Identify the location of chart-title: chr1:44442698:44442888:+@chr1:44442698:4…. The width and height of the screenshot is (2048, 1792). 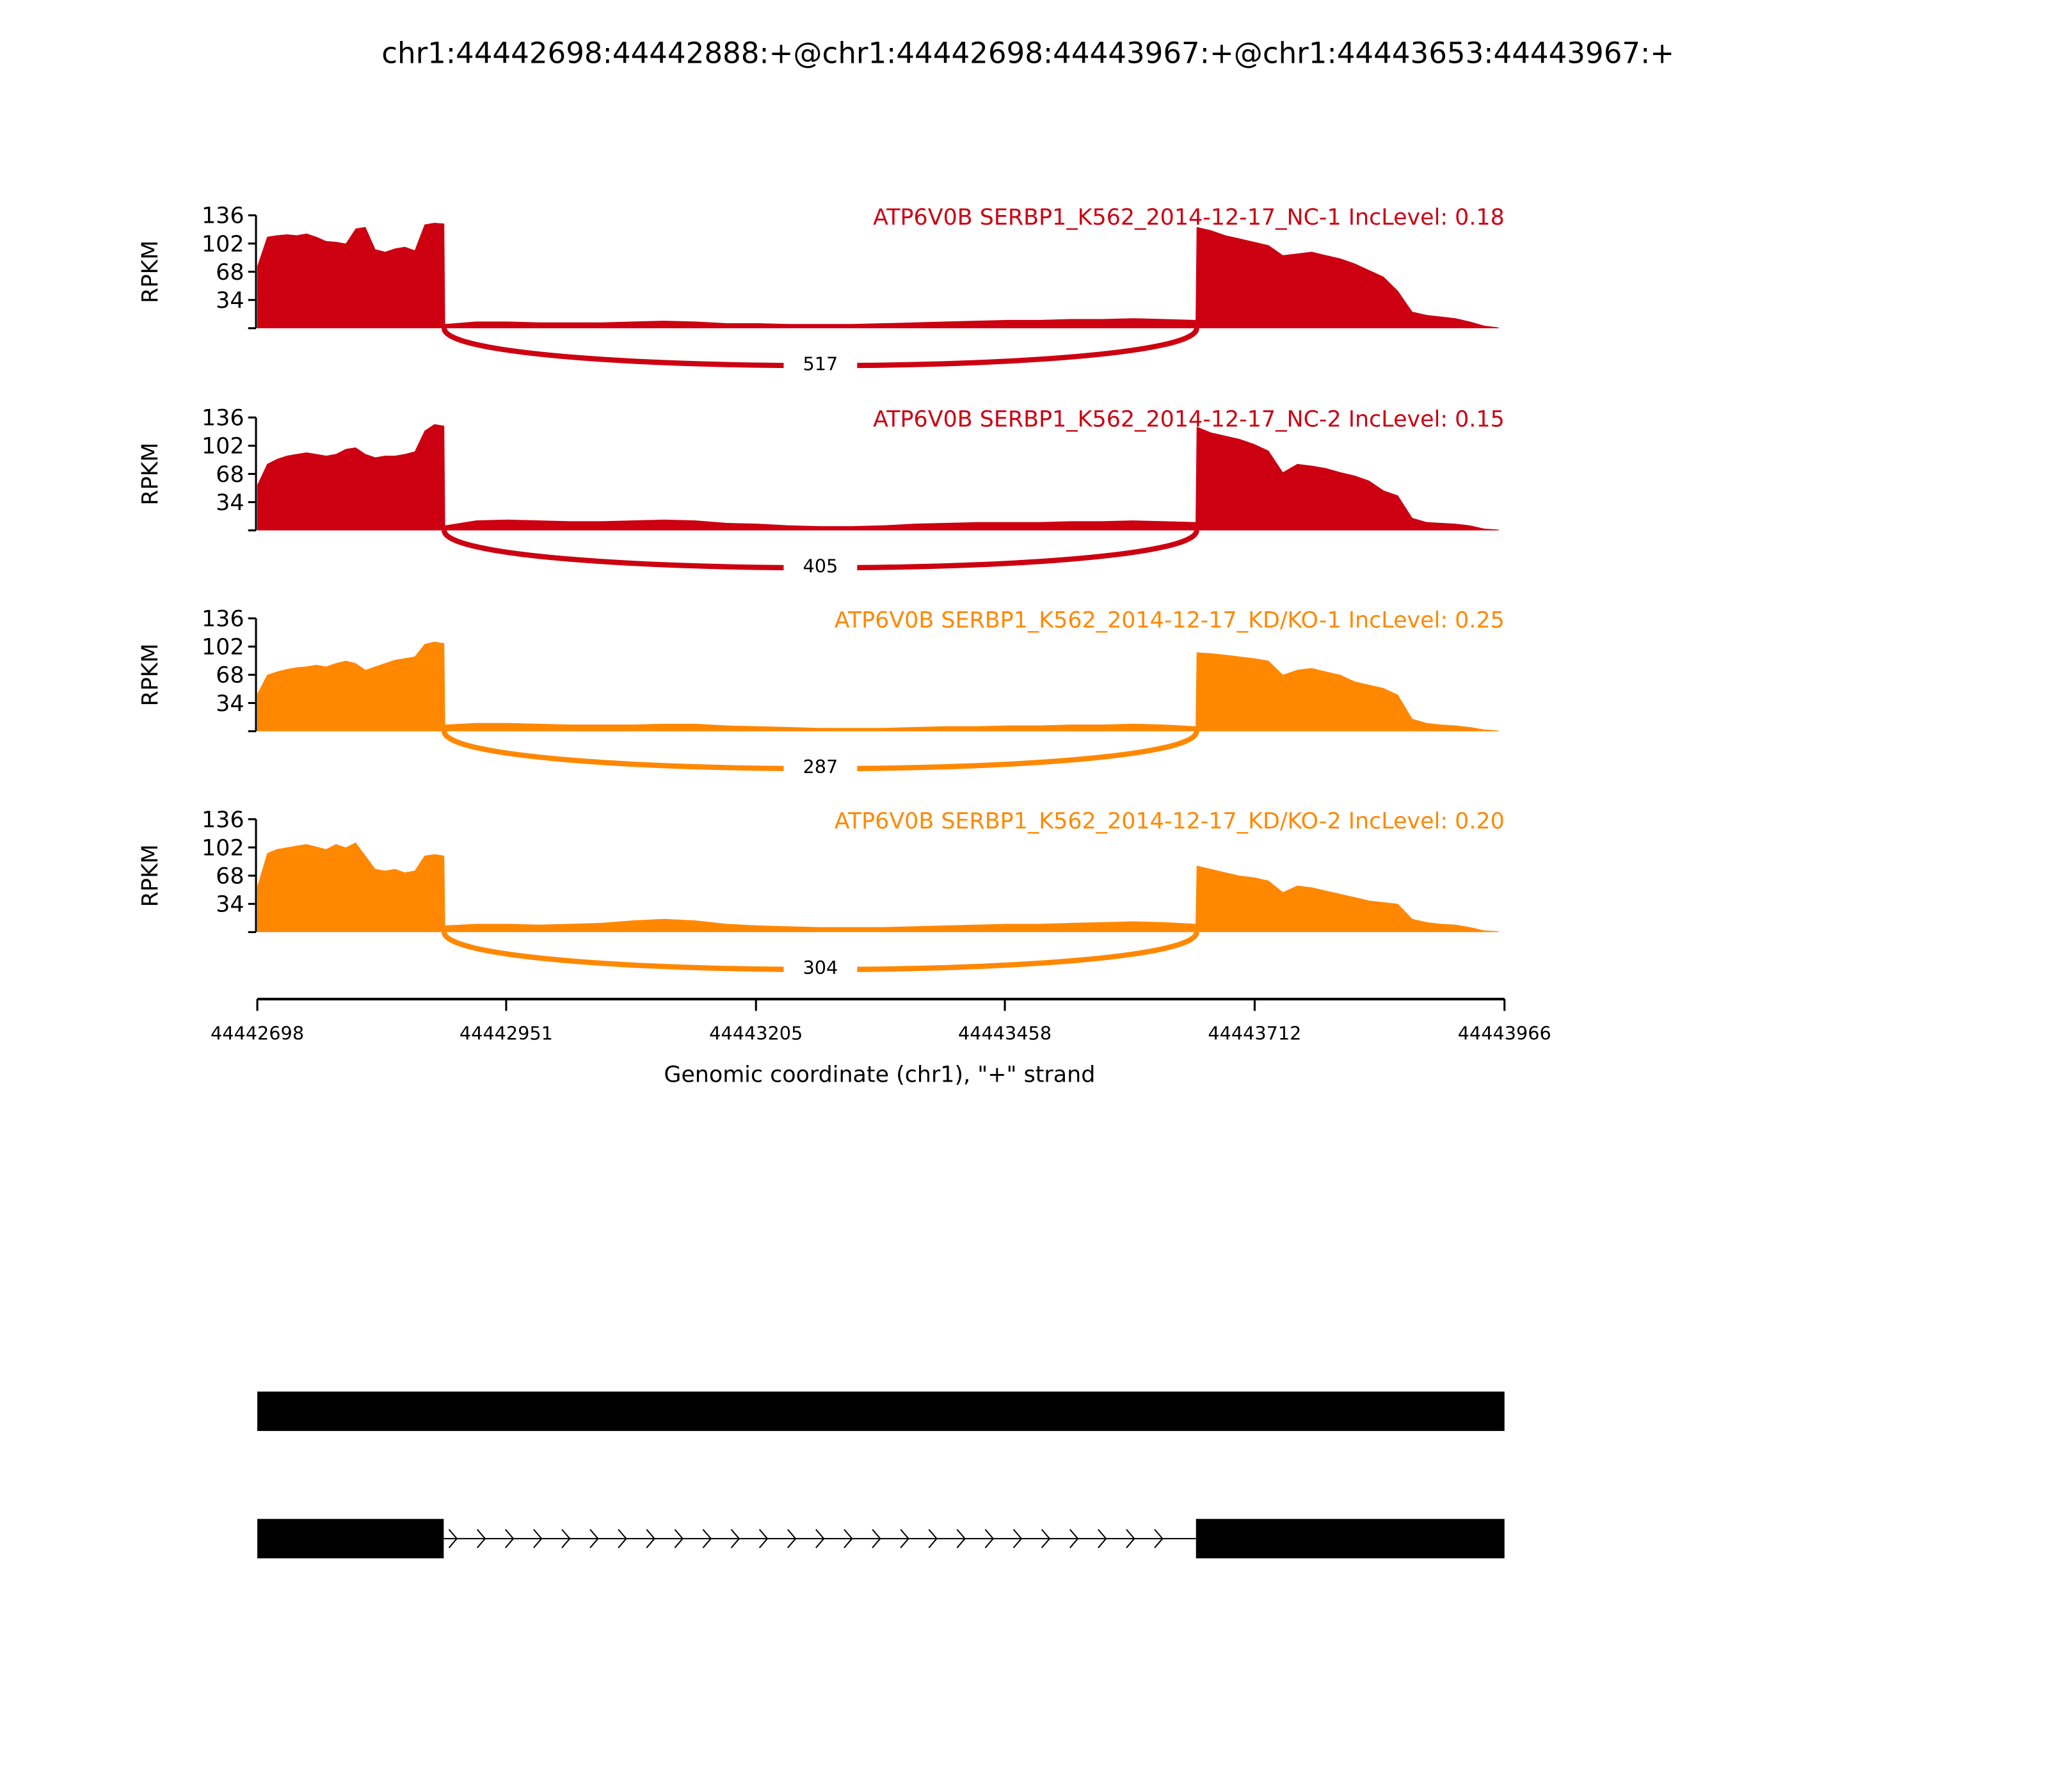
(1027, 53).